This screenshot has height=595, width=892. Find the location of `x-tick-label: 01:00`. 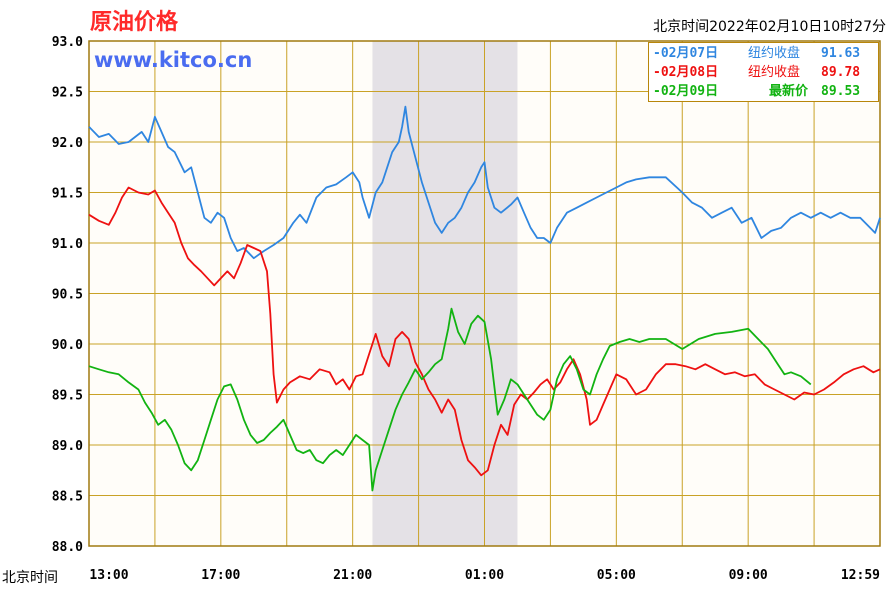

x-tick-label: 01:00 is located at coordinates (484, 575).